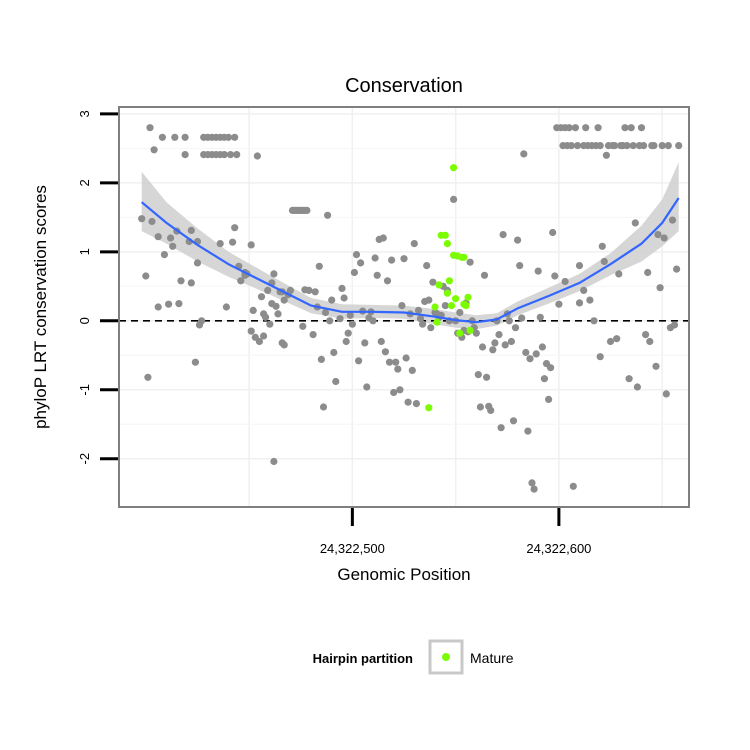 The width and height of the screenshot is (750, 750). I want to click on y-tick-label: -2, so click(84, 459).